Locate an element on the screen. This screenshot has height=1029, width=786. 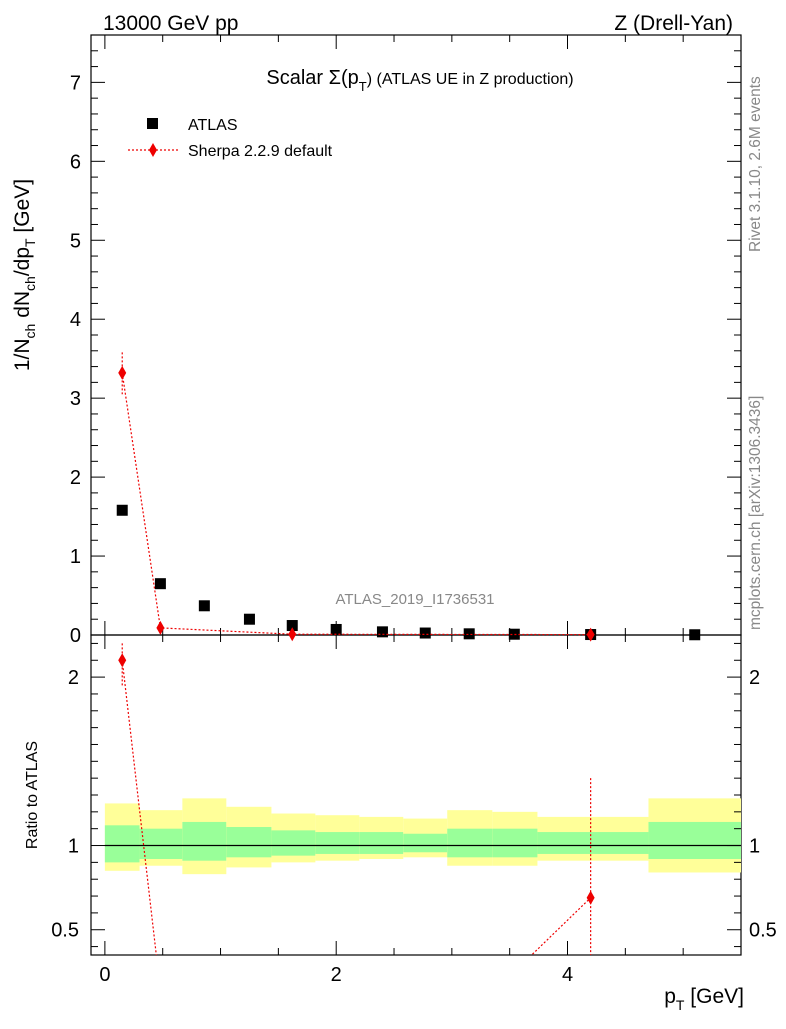
ratio-xtick-label-0: 0 is located at coordinates (104, 975).